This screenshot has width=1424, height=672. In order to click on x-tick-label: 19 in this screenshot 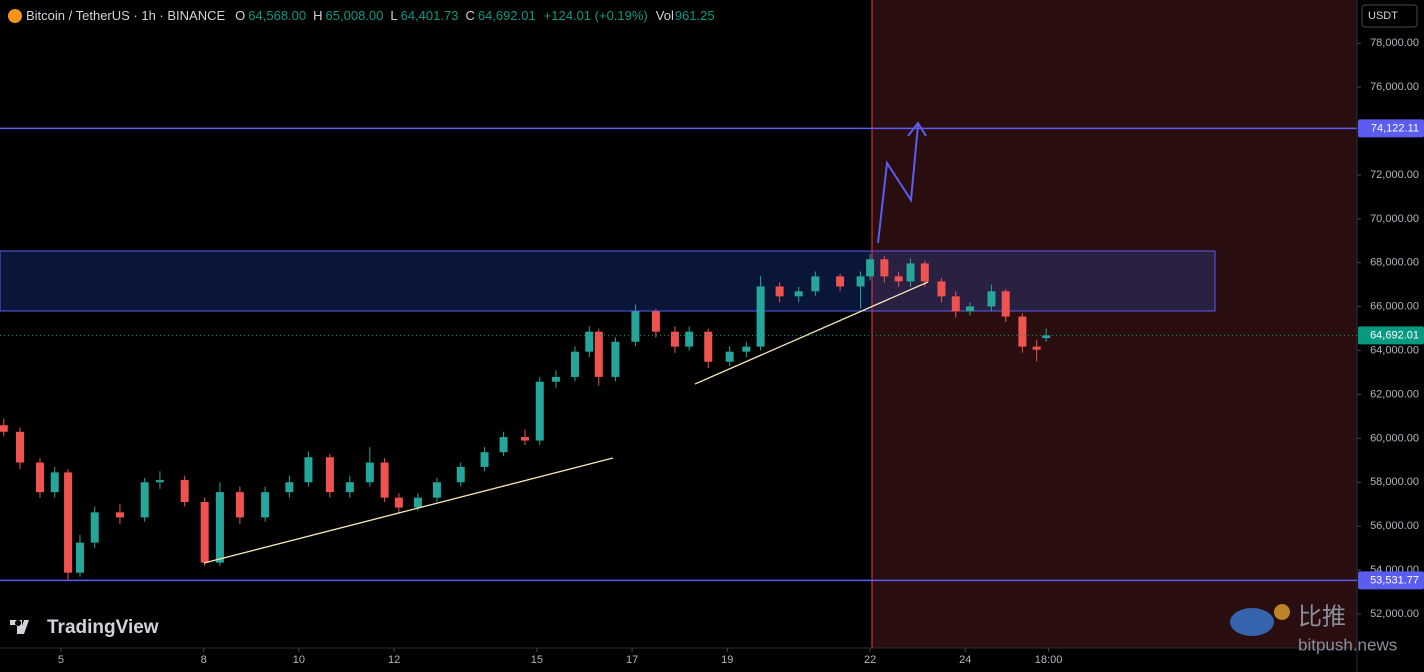, I will do `click(727, 660)`.